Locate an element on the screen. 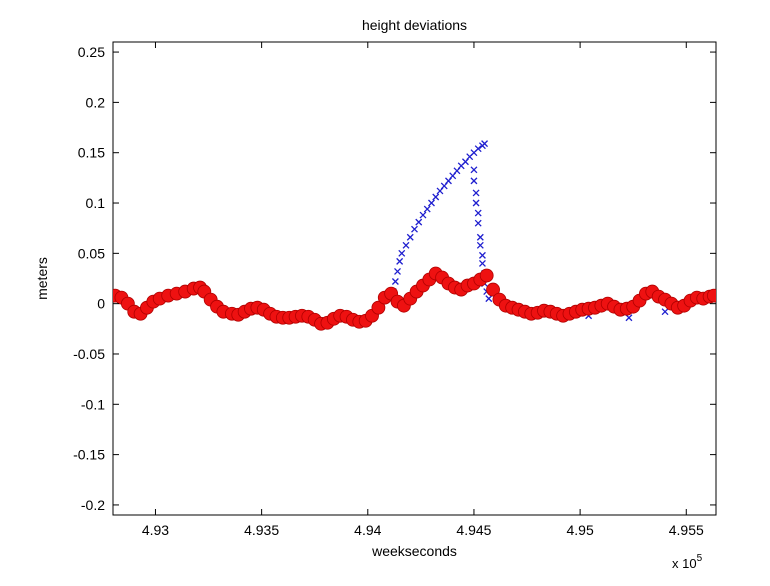 The width and height of the screenshot is (770, 586). x-tick-label: 4.93 is located at coordinates (155, 530).